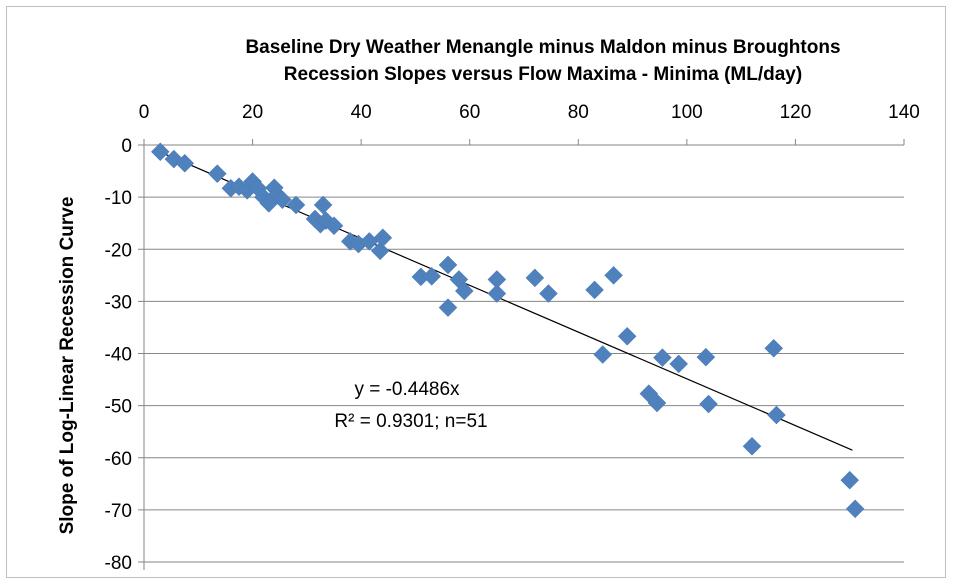  I want to click on x-tick-label-4: 80, so click(578, 112).